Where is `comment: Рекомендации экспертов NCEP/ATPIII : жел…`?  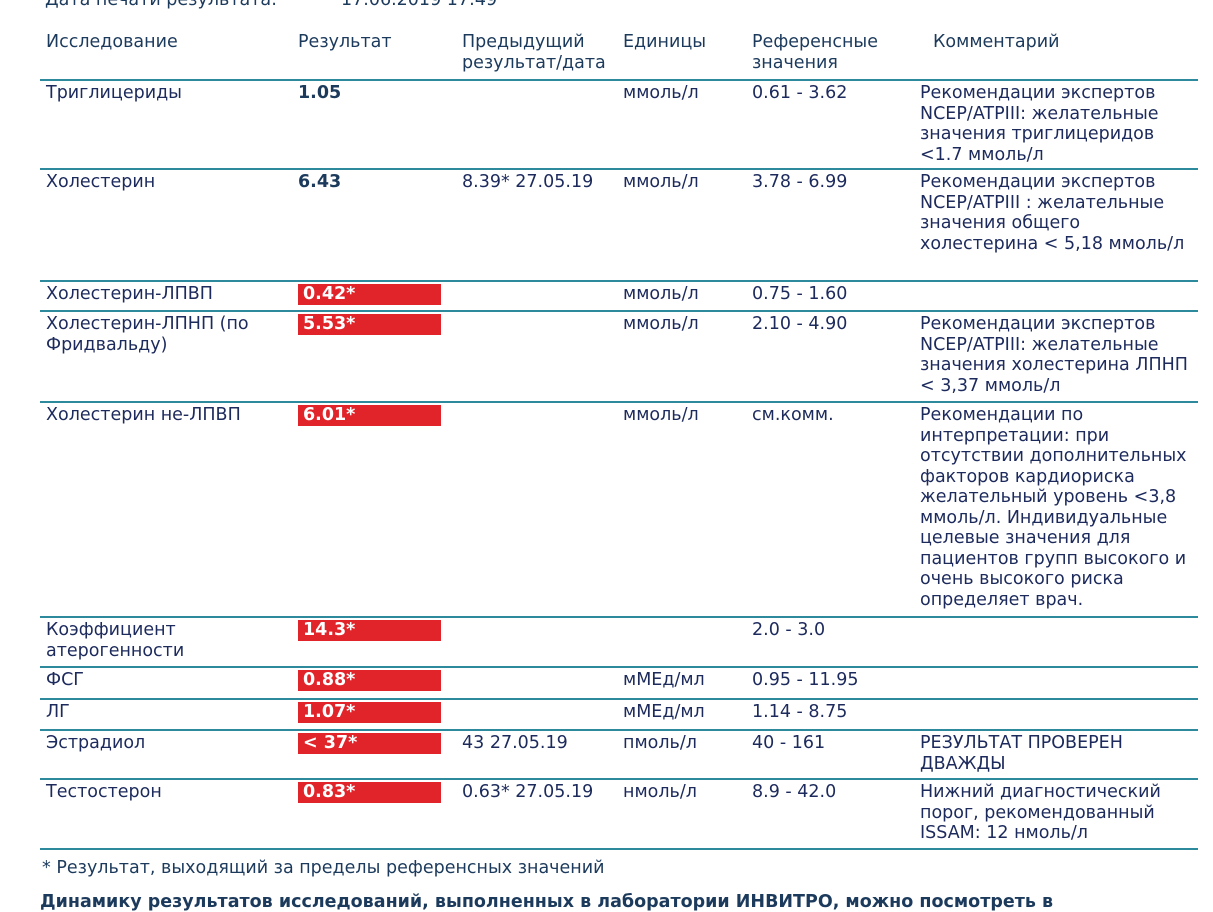 comment: Рекомендации экспертов NCEP/ATPIII : жел… is located at coordinates (1052, 213).